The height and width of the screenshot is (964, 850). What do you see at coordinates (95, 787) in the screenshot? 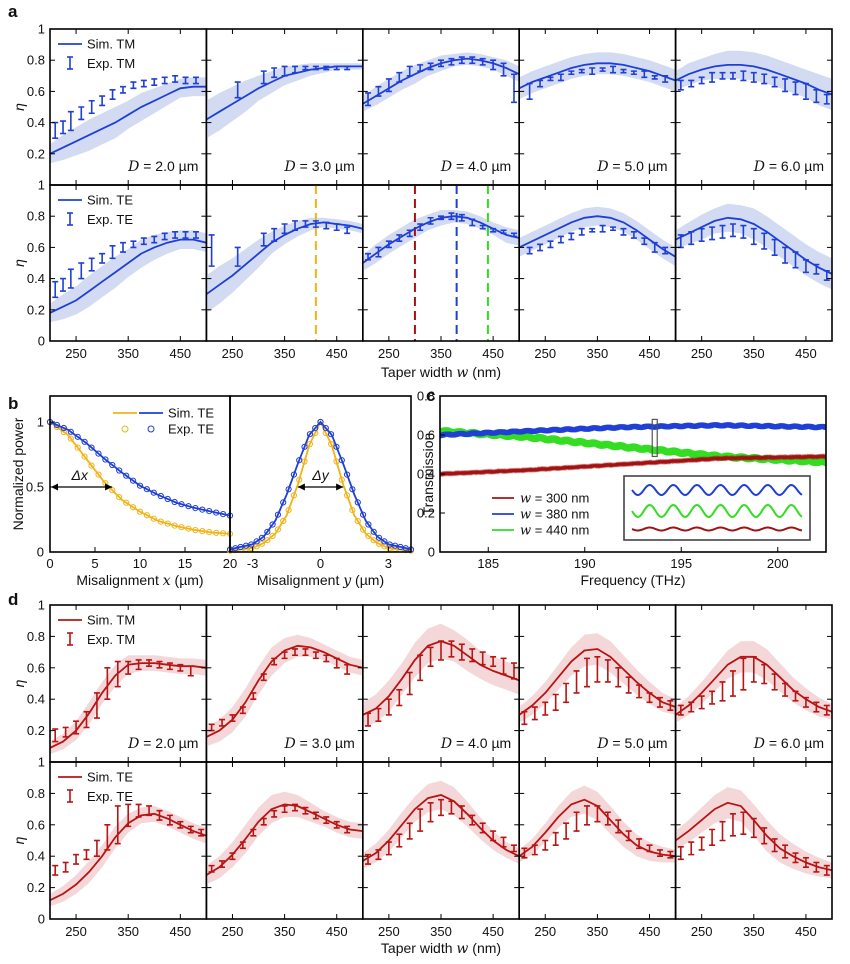
I see `legend: Sim. TE Exp. TE` at bounding box center [95, 787].